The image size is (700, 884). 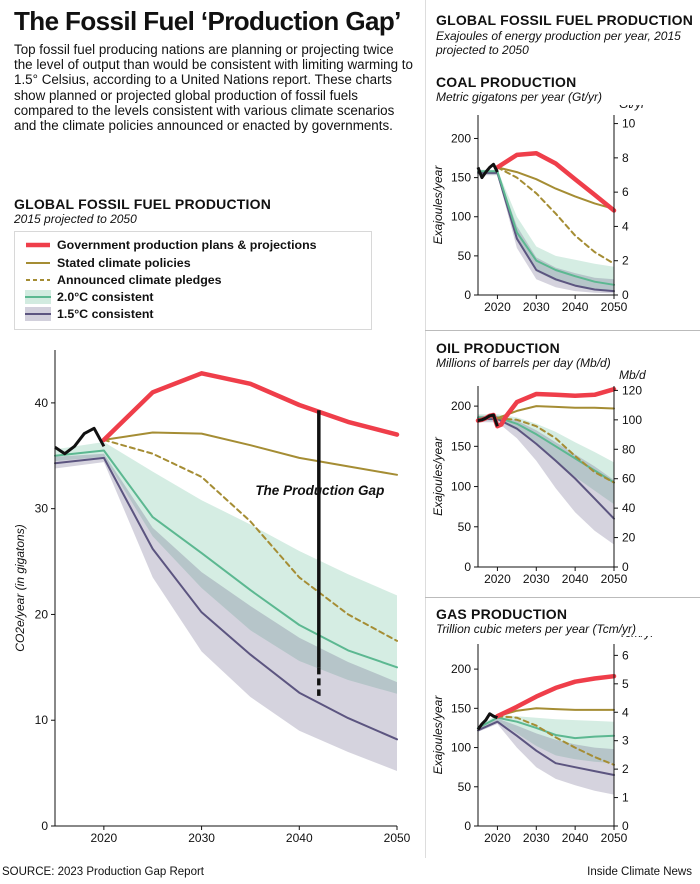 I want to click on coal-y2tick-label: 0, so click(x=625, y=295).